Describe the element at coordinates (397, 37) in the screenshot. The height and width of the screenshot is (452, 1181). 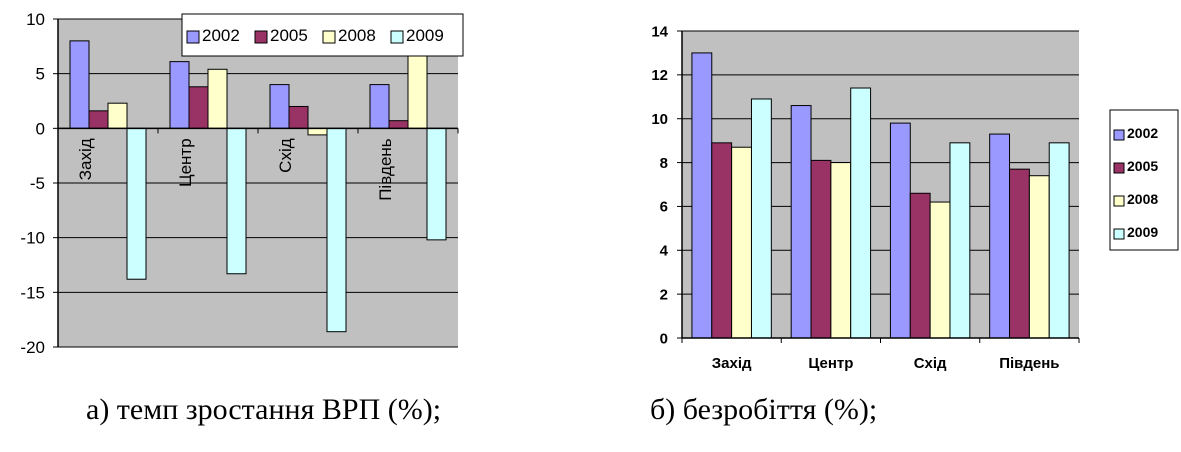
I see `legend-swatch-2009` at that location.